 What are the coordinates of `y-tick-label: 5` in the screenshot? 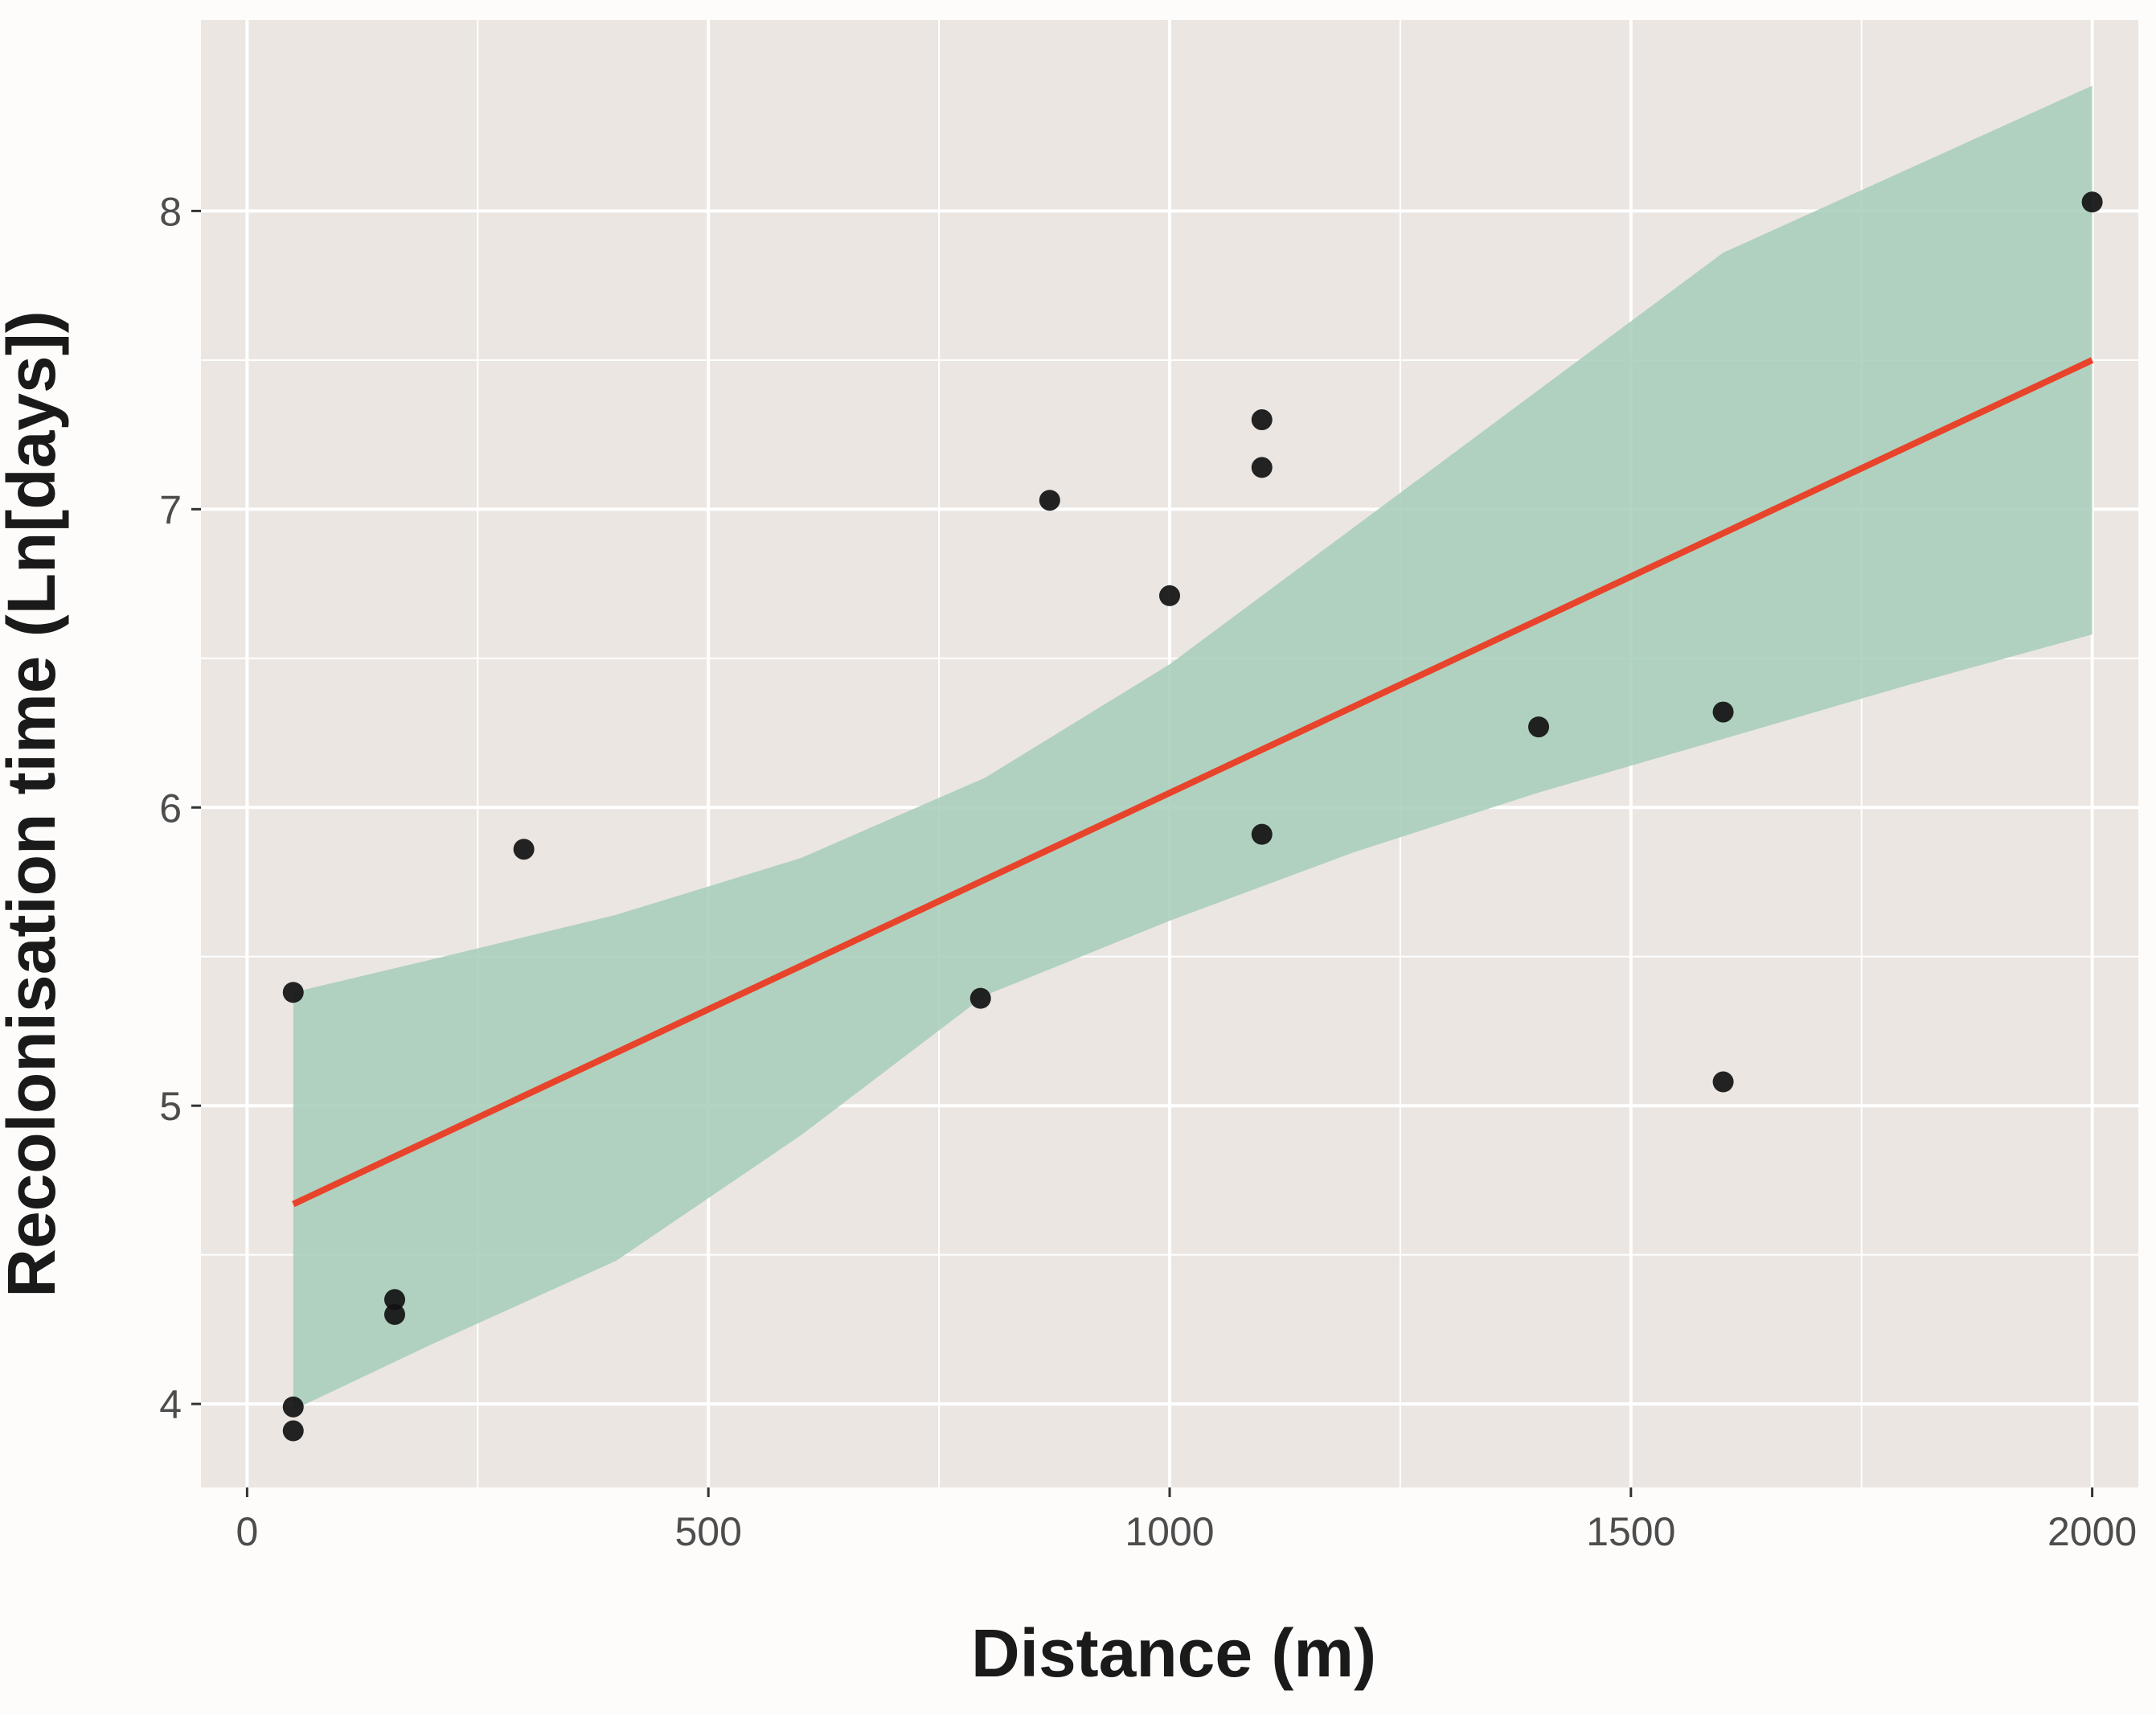 It's located at (170, 1106).